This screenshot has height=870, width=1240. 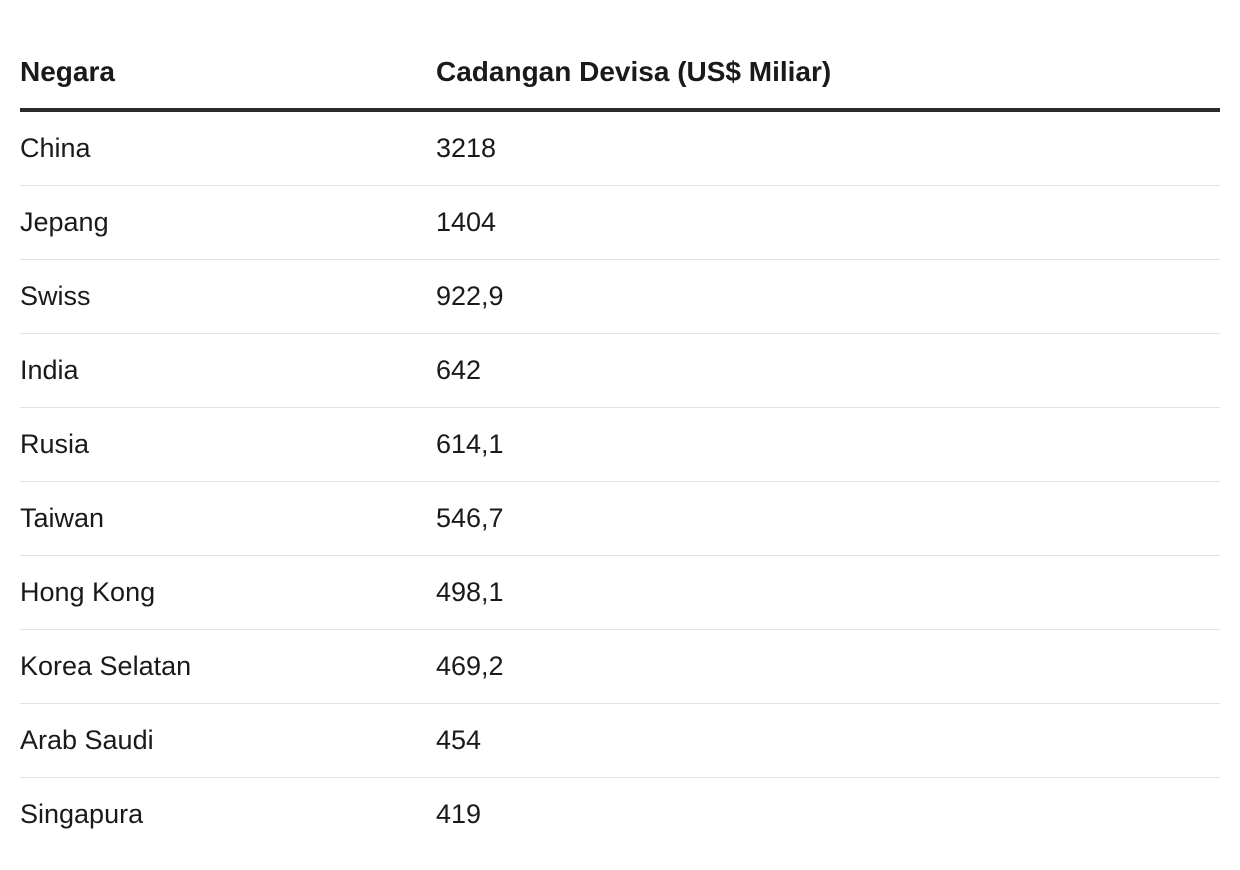 What do you see at coordinates (228, 296) in the screenshot?
I see `cell-country: Swiss` at bounding box center [228, 296].